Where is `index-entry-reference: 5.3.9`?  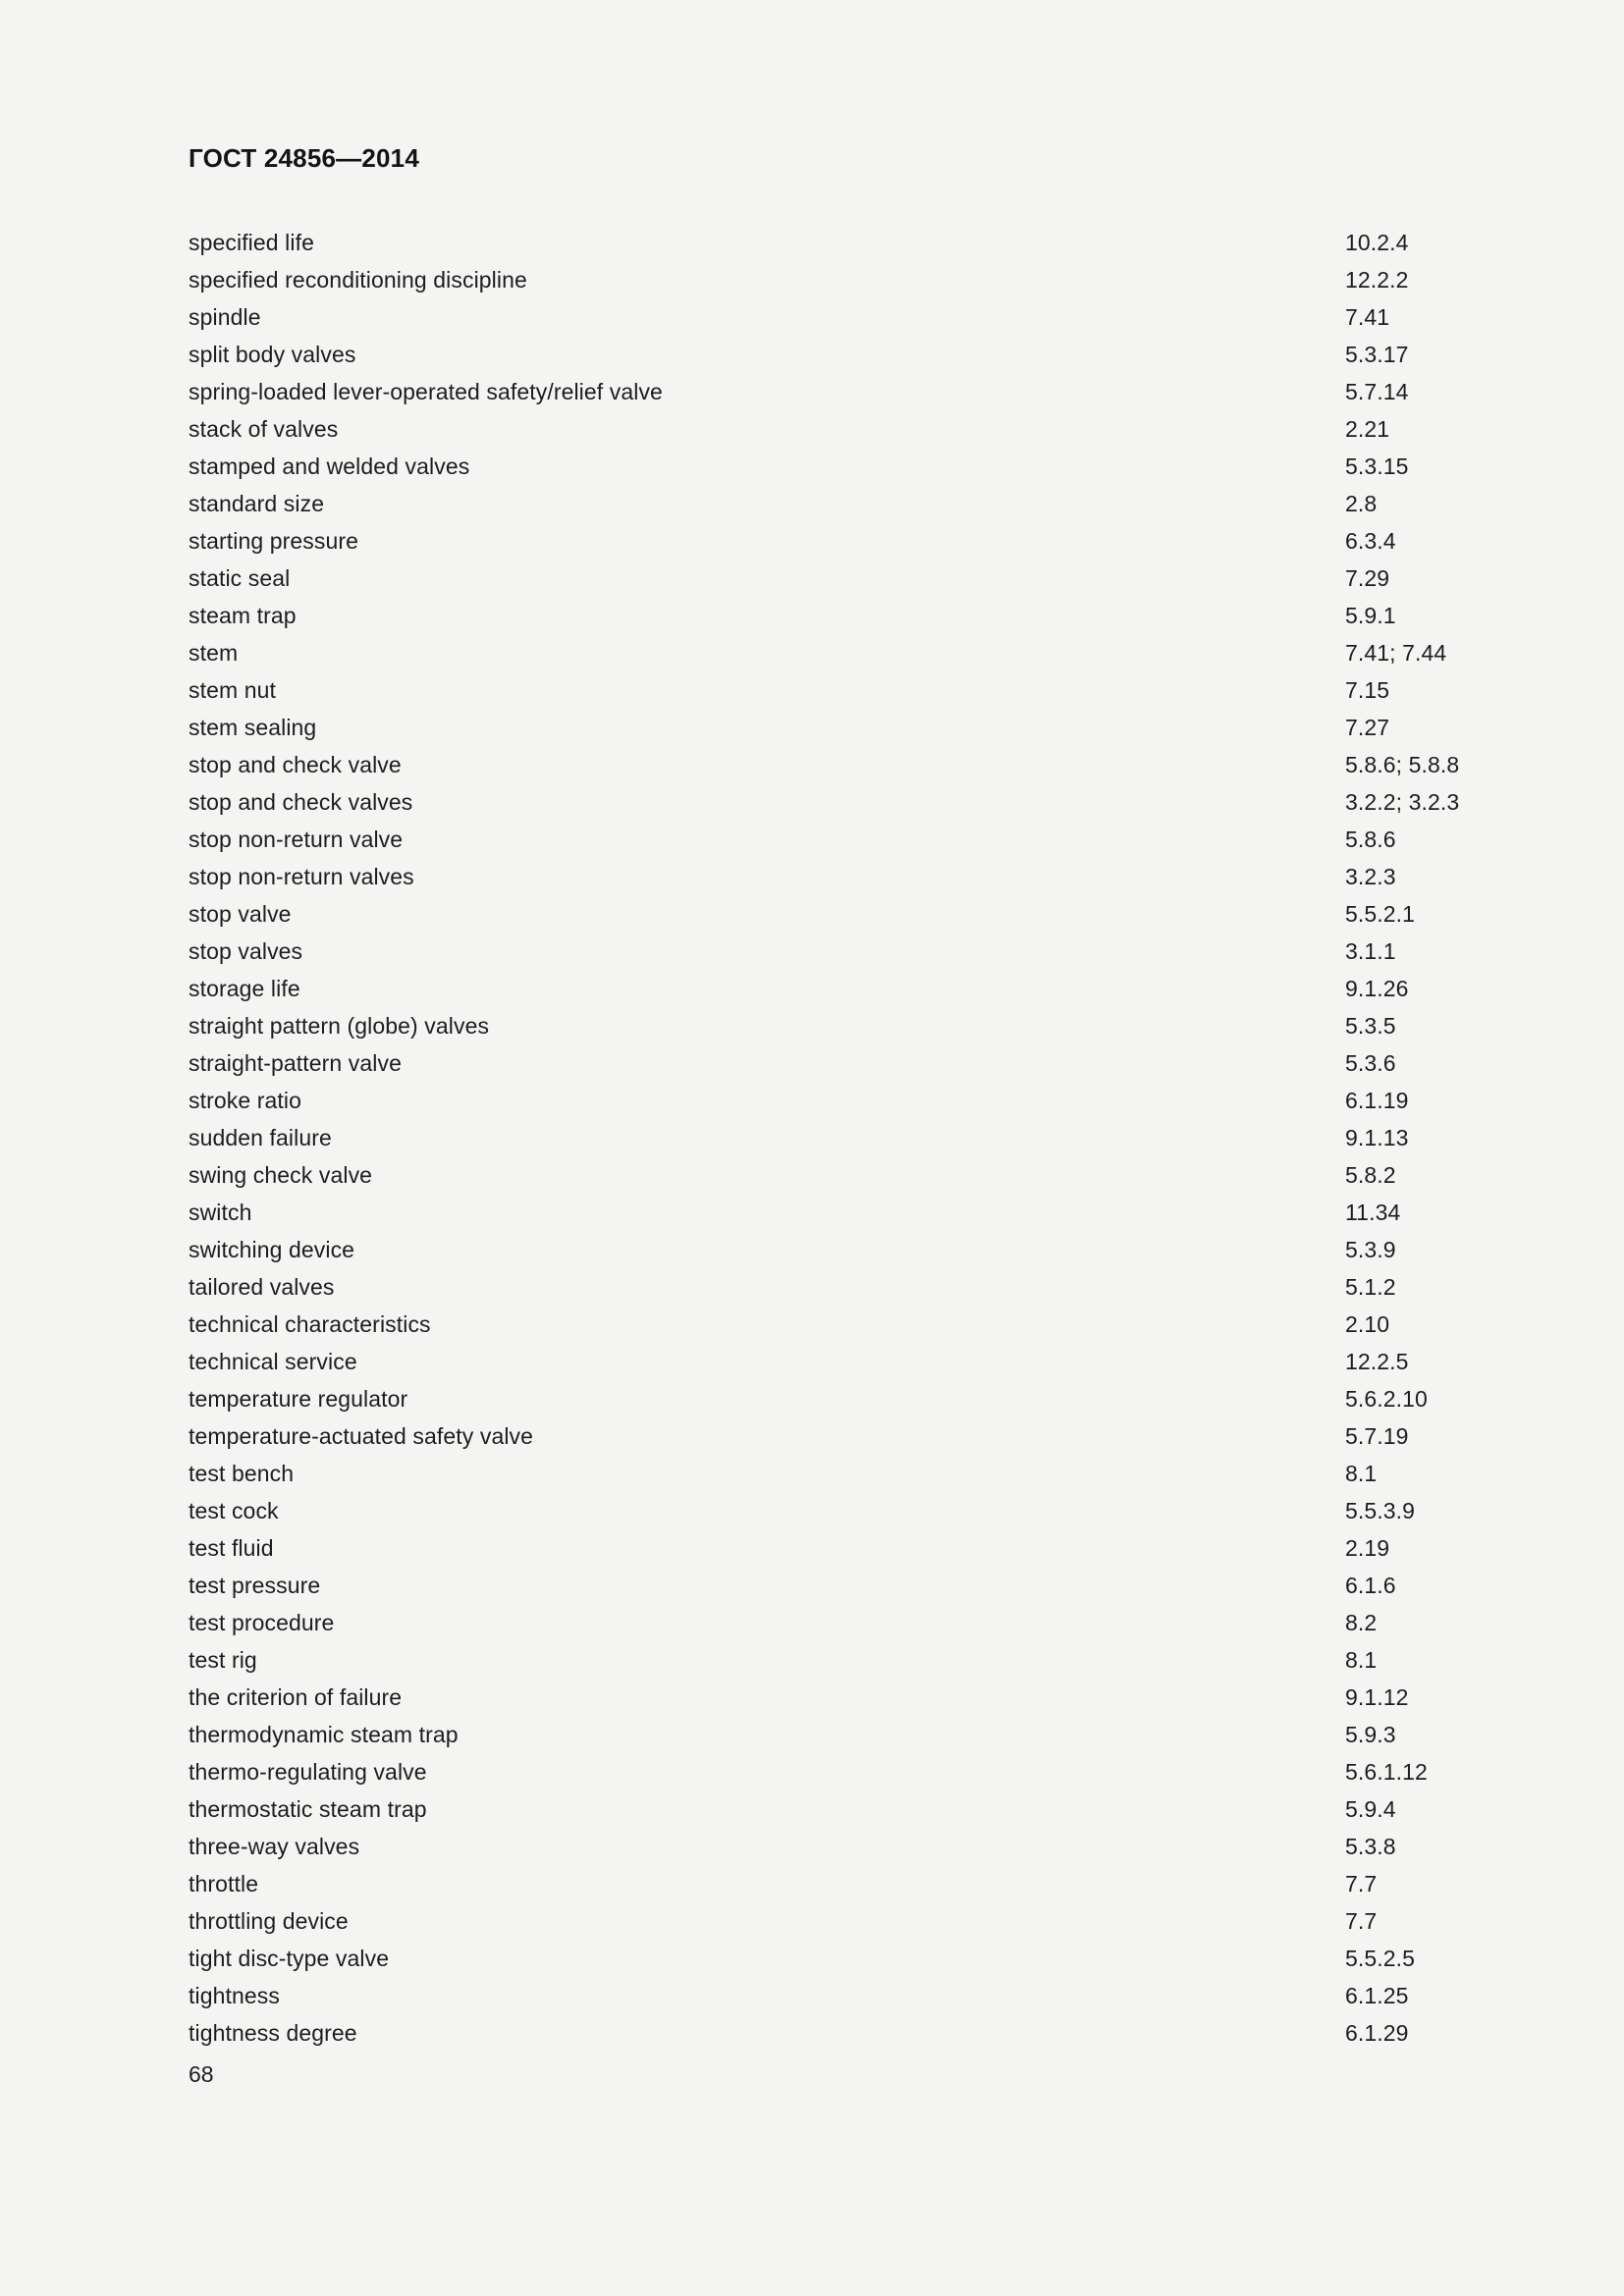
index-entry-reference: 5.3.9 is located at coordinates (1370, 1249).